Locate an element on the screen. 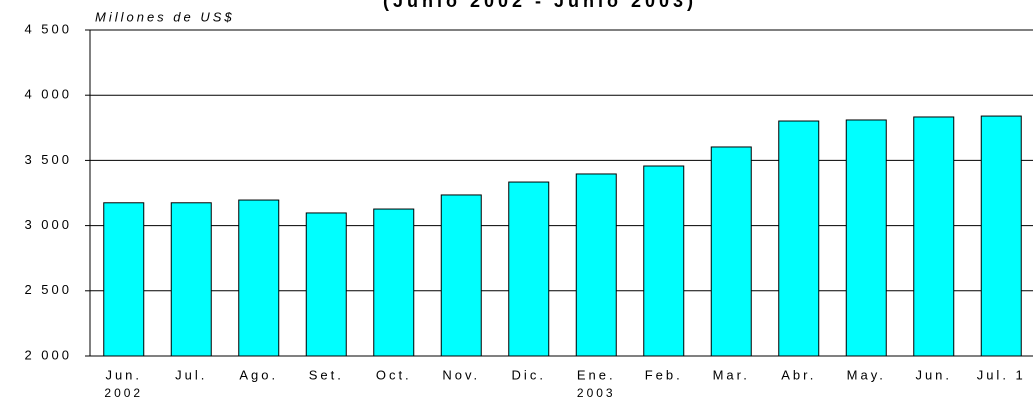 This screenshot has height=401, width=1033. y-tick-label: 4 500 is located at coordinates (48, 28).